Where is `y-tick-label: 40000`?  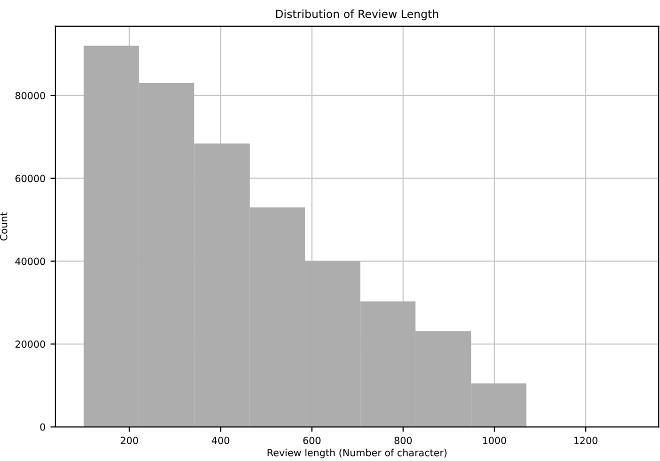 y-tick-label: 40000 is located at coordinates (30, 262).